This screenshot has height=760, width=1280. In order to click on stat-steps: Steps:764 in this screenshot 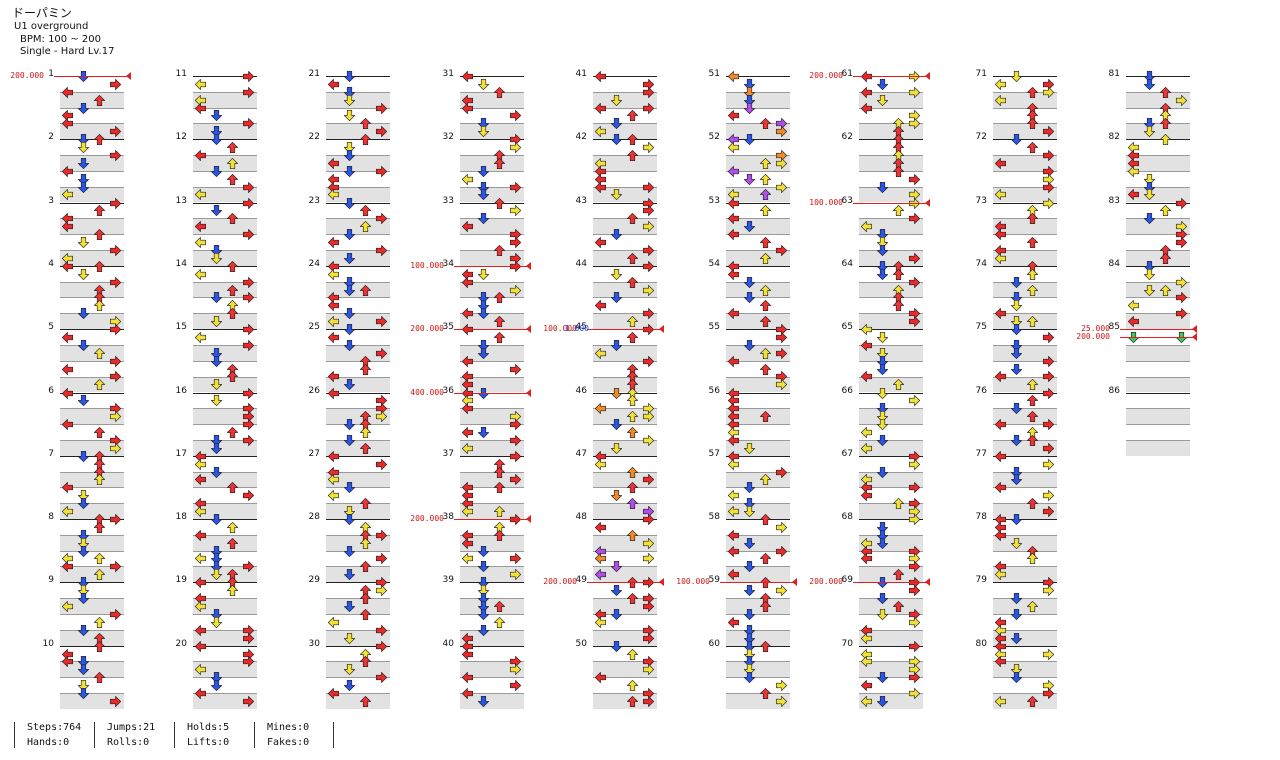, I will do `click(54, 727)`.